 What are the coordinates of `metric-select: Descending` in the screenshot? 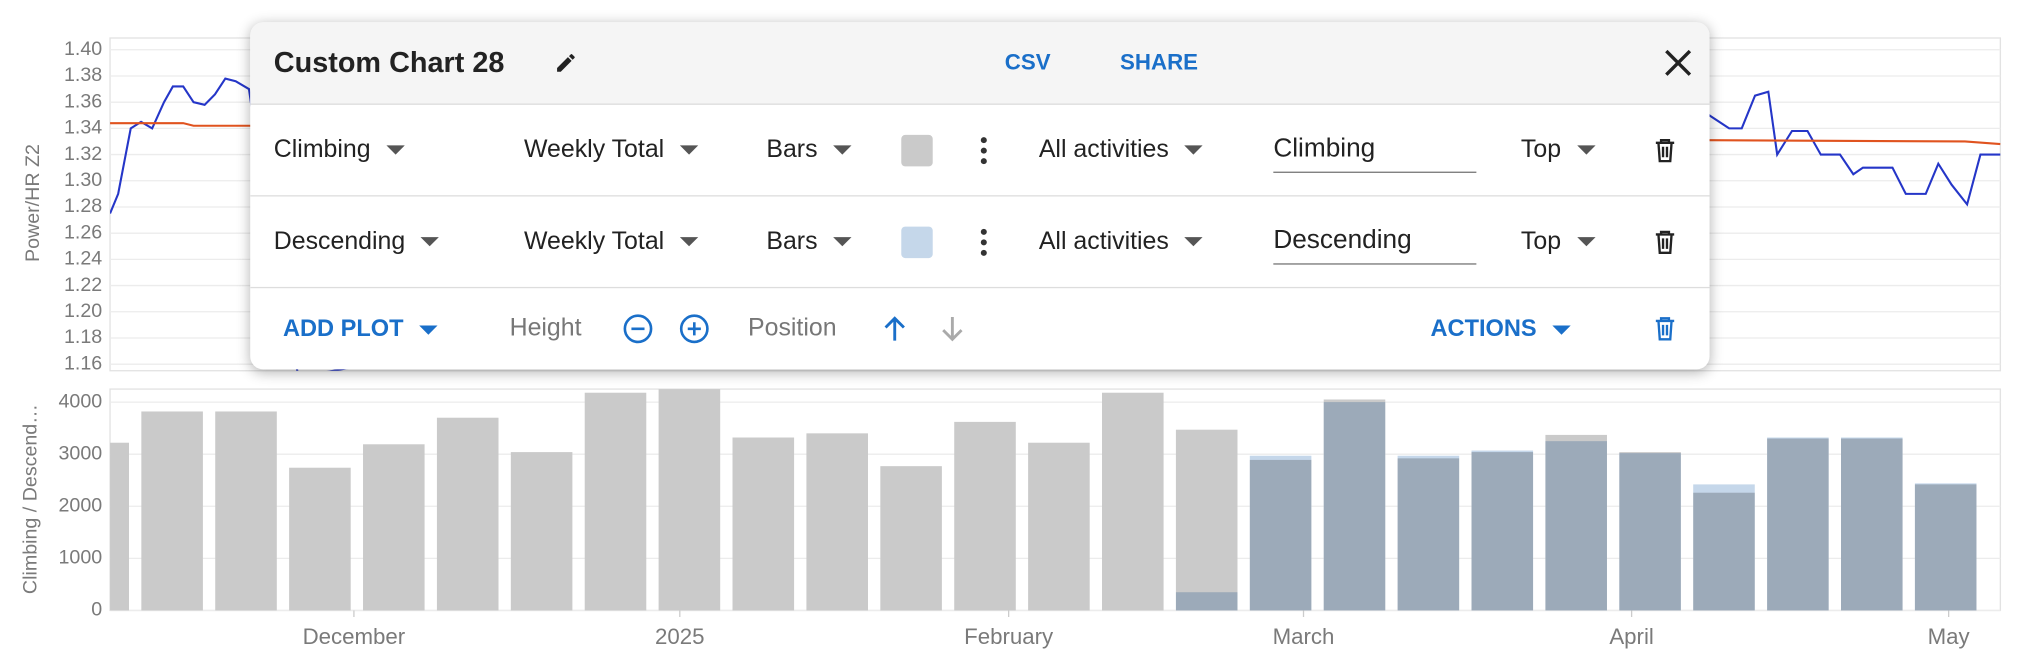 It's located at (357, 242).